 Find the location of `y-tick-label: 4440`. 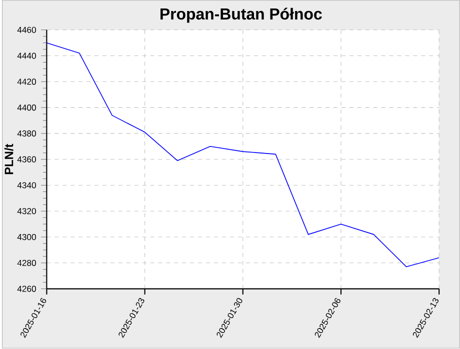

y-tick-label: 4440 is located at coordinates (26, 56).